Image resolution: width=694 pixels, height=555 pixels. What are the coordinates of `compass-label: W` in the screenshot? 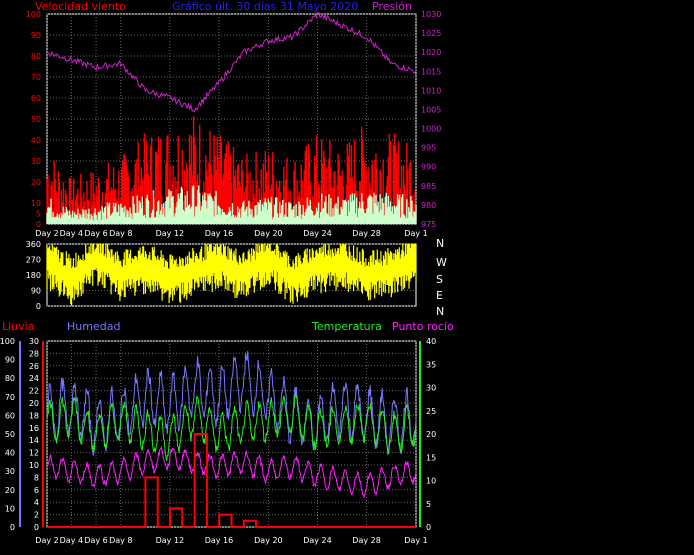 It's located at (441, 262).